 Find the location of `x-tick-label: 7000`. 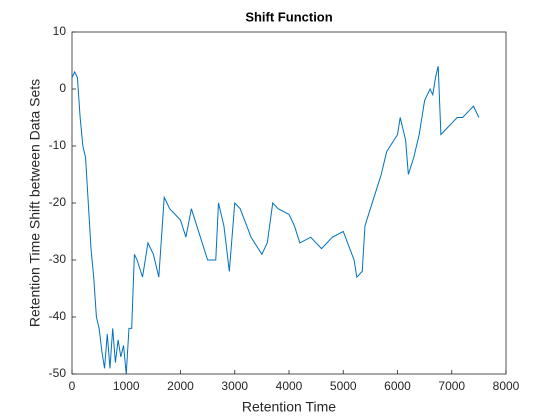

x-tick-label: 7000 is located at coordinates (451, 386).